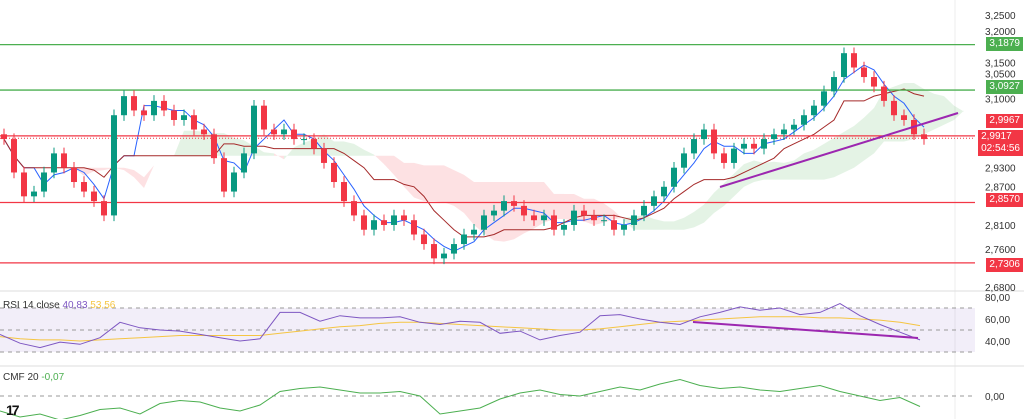 The image size is (1024, 419). Describe the element at coordinates (1004, 44) in the screenshot. I see `level-tag: 3,1879` at that location.